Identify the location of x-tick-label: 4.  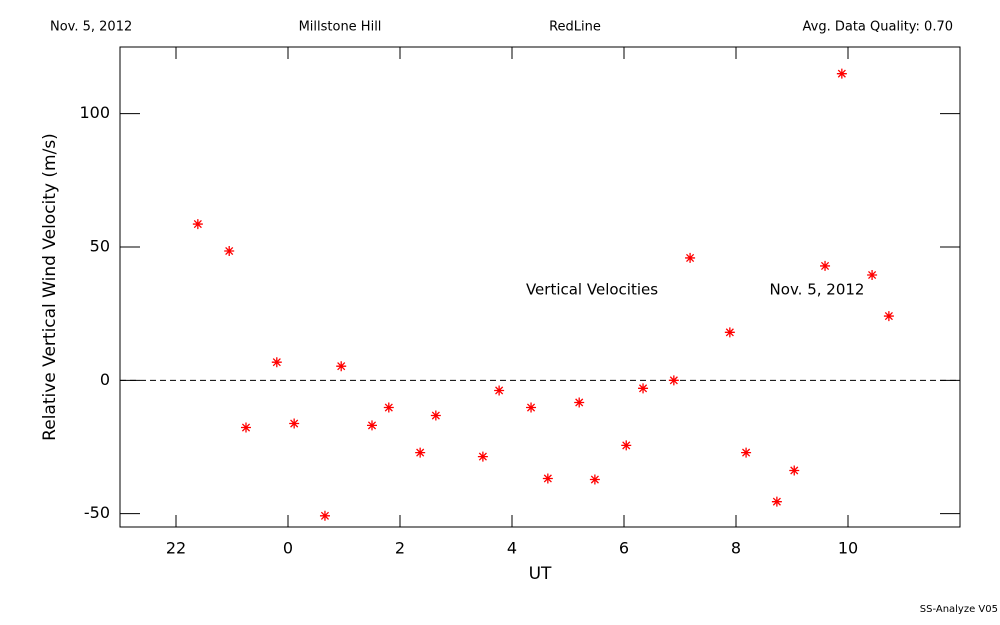
(512, 548).